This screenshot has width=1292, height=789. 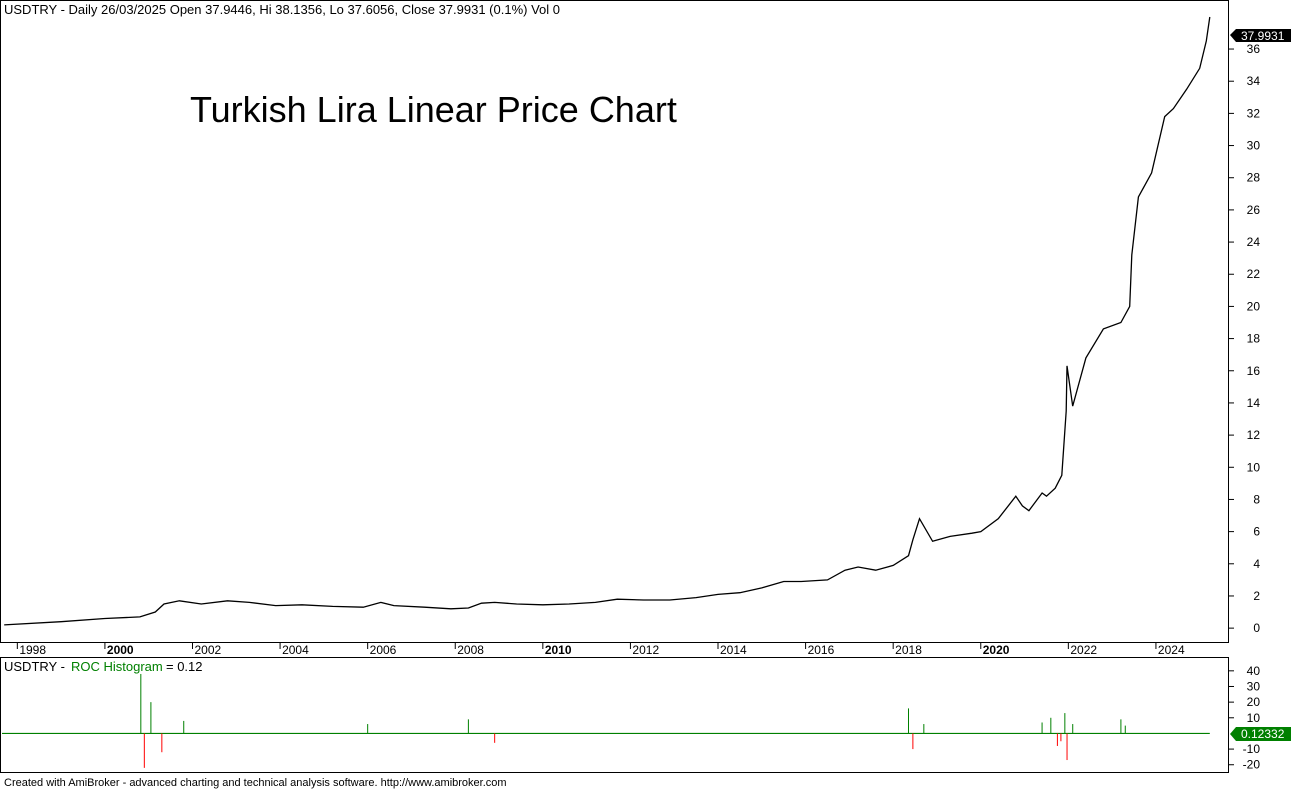 What do you see at coordinates (1254, 671) in the screenshot?
I see `roc-y-tick-label: 40` at bounding box center [1254, 671].